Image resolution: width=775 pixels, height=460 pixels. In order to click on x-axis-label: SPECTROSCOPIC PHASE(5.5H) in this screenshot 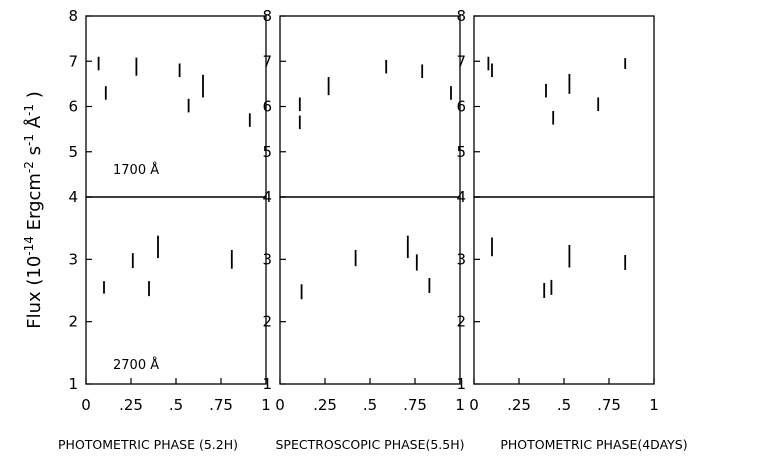, I will do `click(369, 444)`.